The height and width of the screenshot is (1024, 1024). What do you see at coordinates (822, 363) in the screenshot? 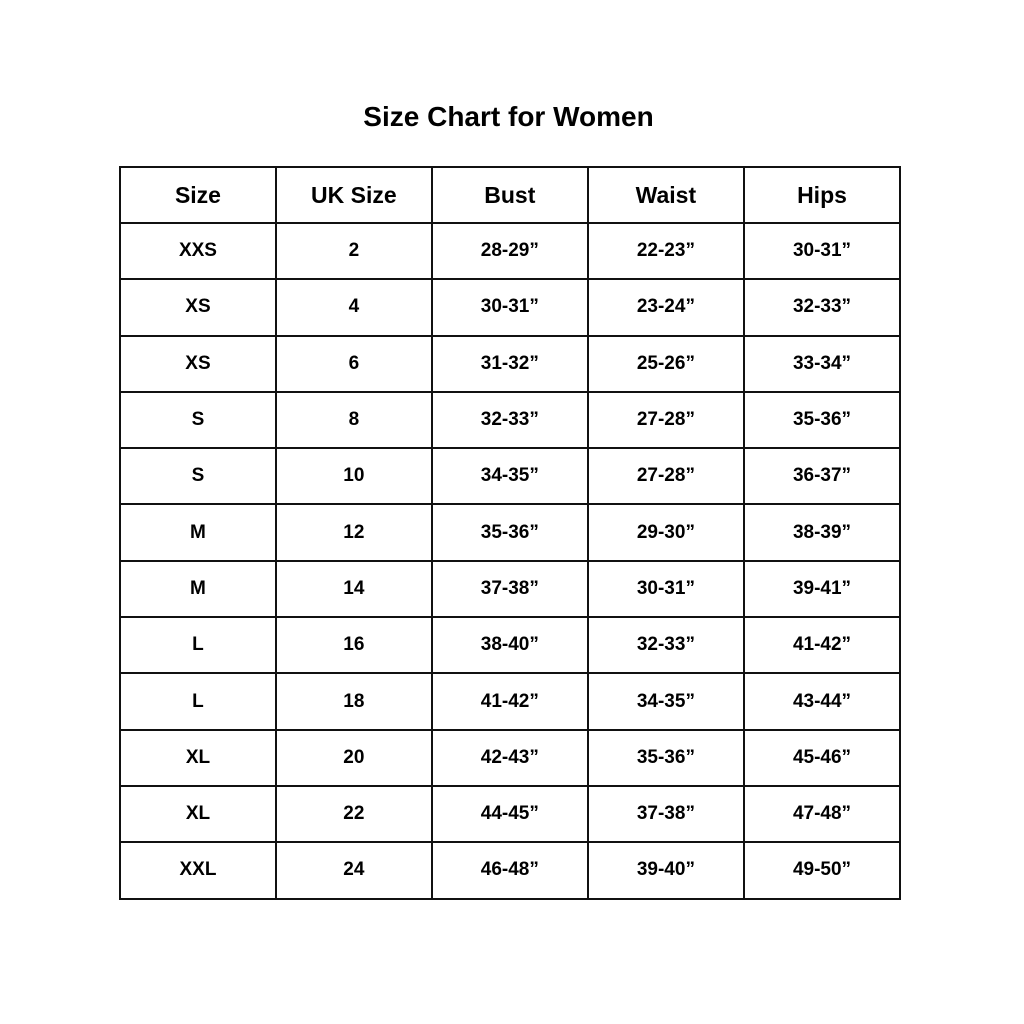
I see `table-cell: 33-34”` at bounding box center [822, 363].